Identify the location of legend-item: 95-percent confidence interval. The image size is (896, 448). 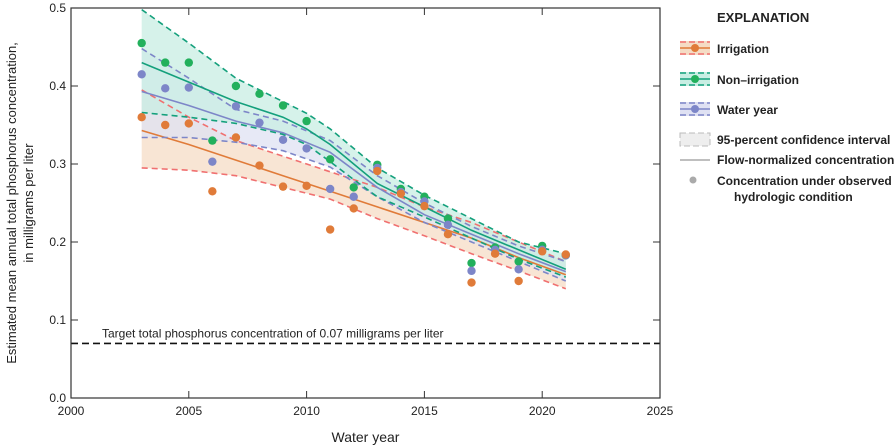
(803, 140).